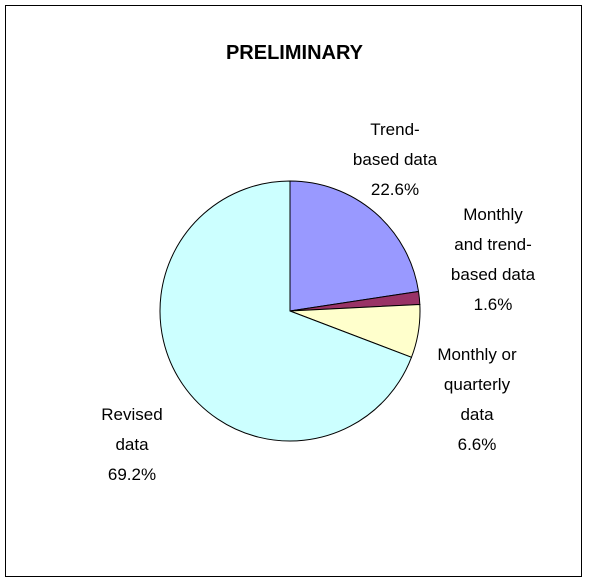  I want to click on pie-slice, so click(354, 246).